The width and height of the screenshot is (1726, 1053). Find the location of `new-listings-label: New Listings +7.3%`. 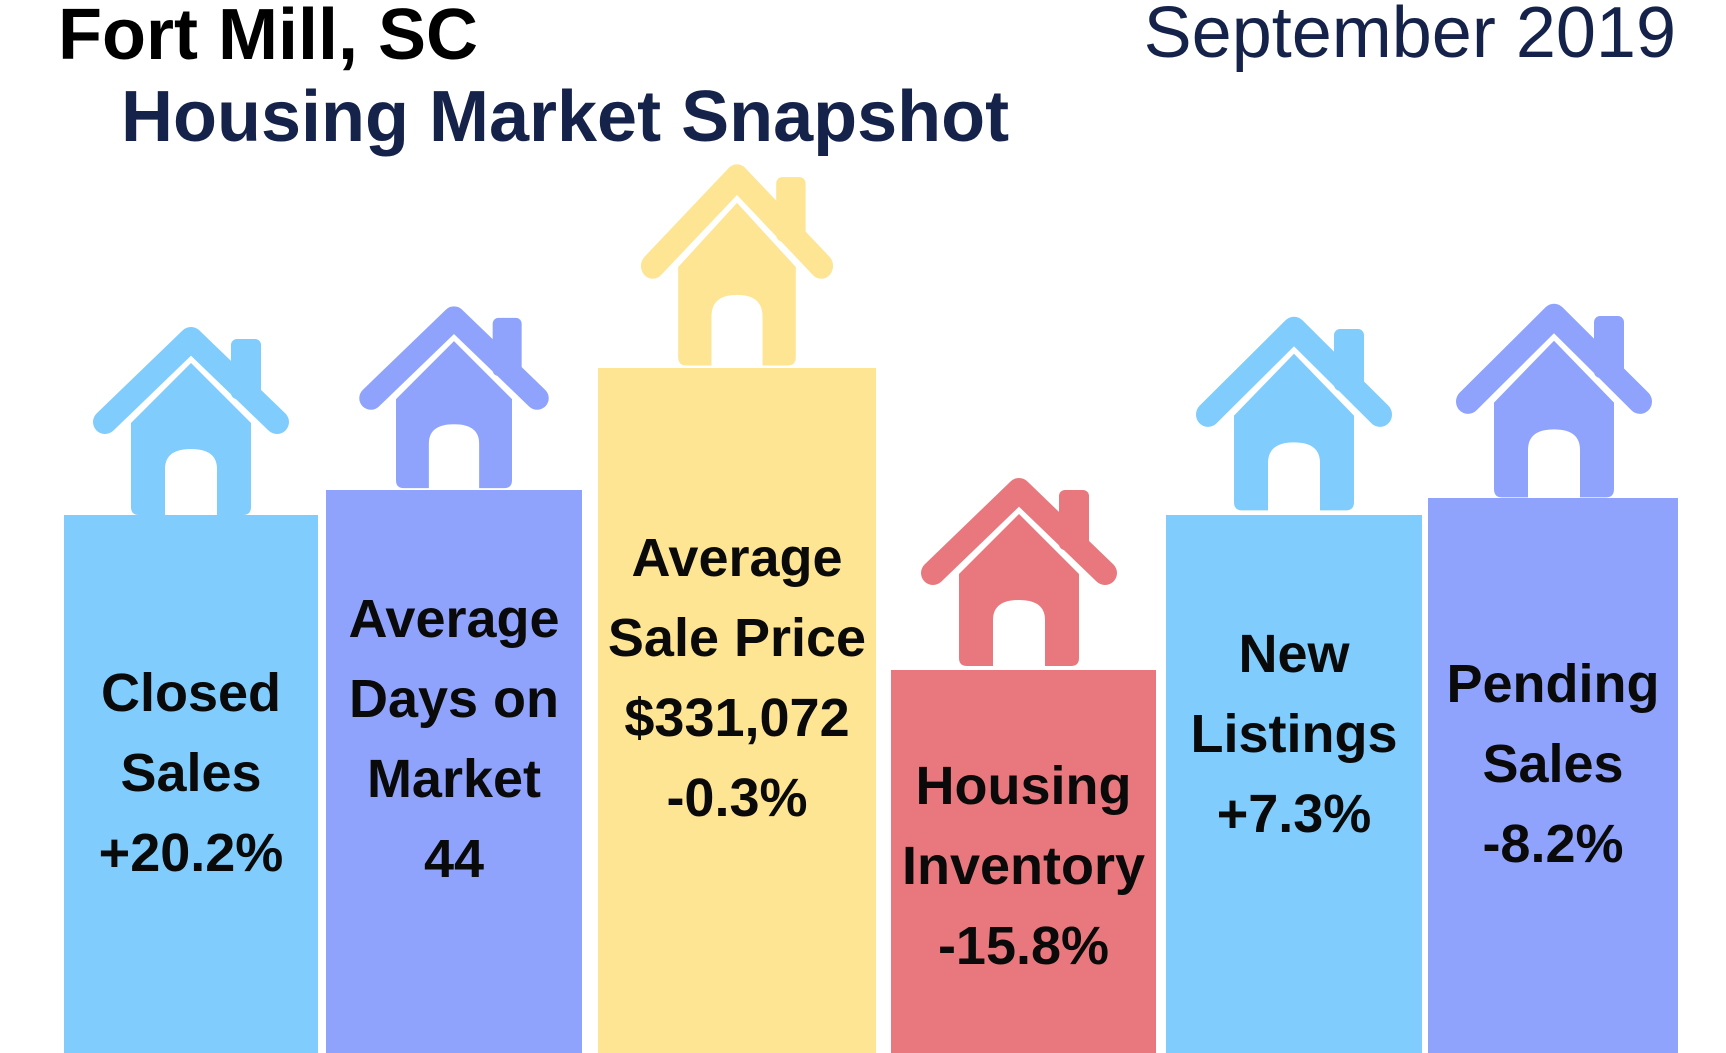

new-listings-label: New Listings +7.3% is located at coordinates (1294, 734).